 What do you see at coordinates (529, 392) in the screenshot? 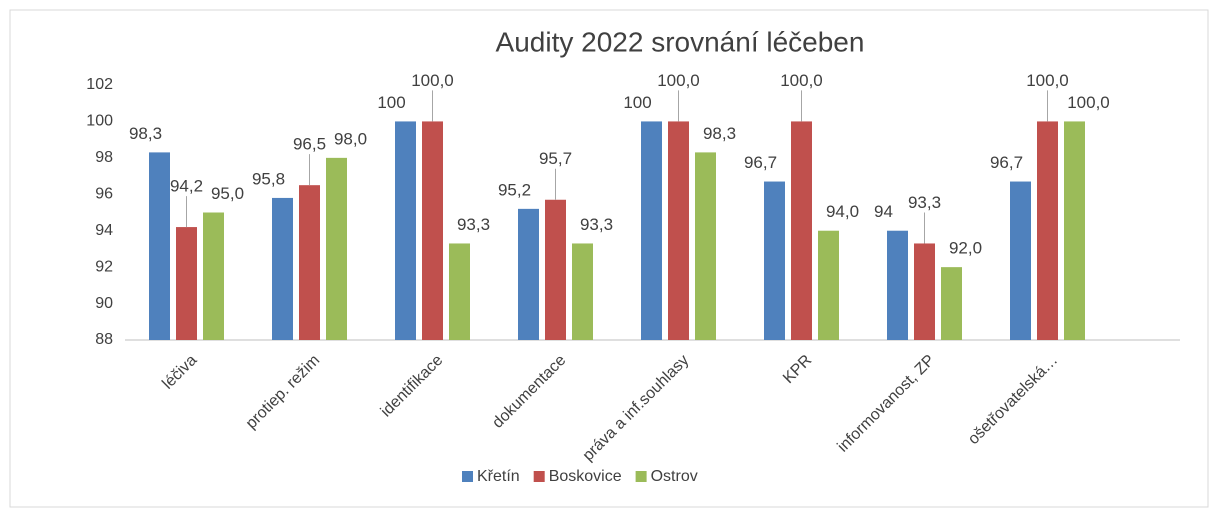
I see `x-tick-label: dokumentace` at bounding box center [529, 392].